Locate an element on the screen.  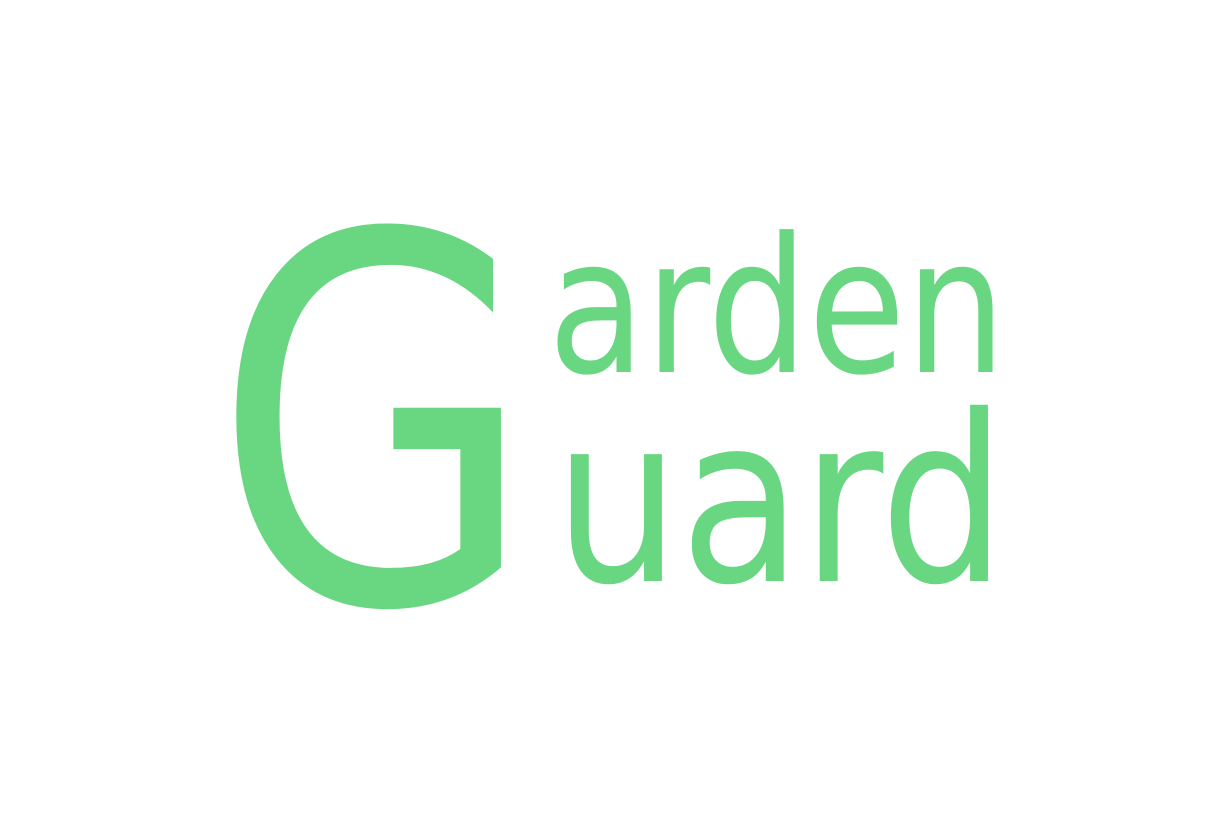
logo-word-arden: arden is located at coordinates (777, 307).